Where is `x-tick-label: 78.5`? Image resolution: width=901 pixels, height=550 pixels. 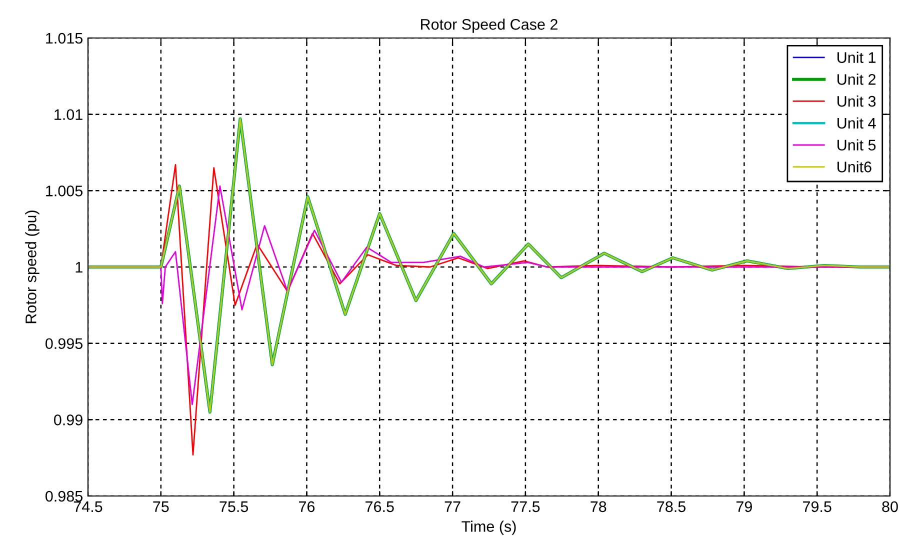 x-tick-label: 78.5 is located at coordinates (671, 506).